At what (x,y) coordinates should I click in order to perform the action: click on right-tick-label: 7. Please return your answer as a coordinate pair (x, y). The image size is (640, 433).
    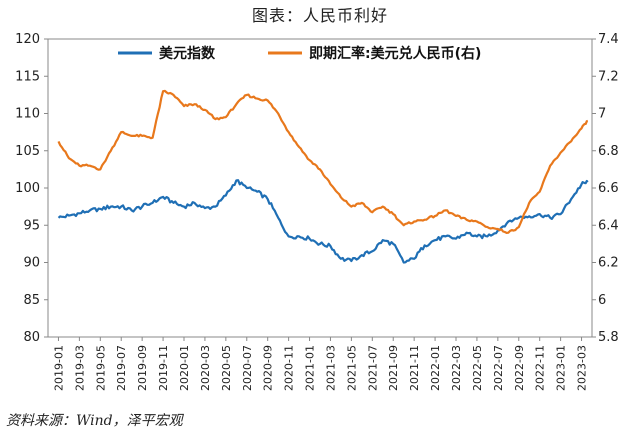
    Looking at the image, I should click on (602, 114).